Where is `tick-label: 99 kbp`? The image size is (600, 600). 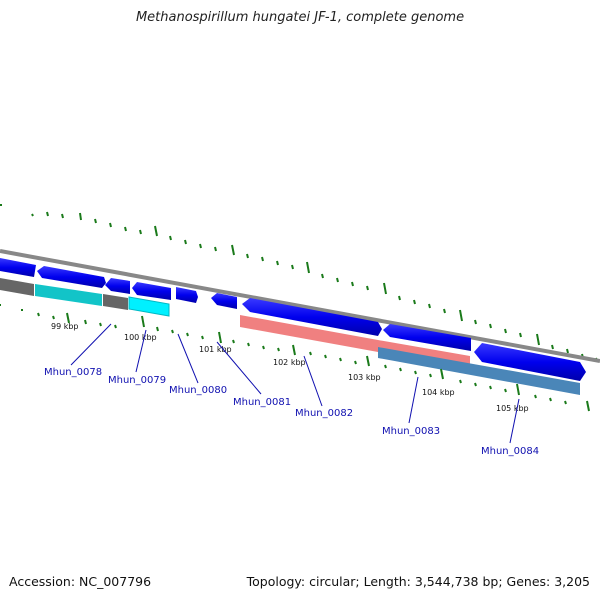 tick-label: 99 kbp is located at coordinates (65, 326).